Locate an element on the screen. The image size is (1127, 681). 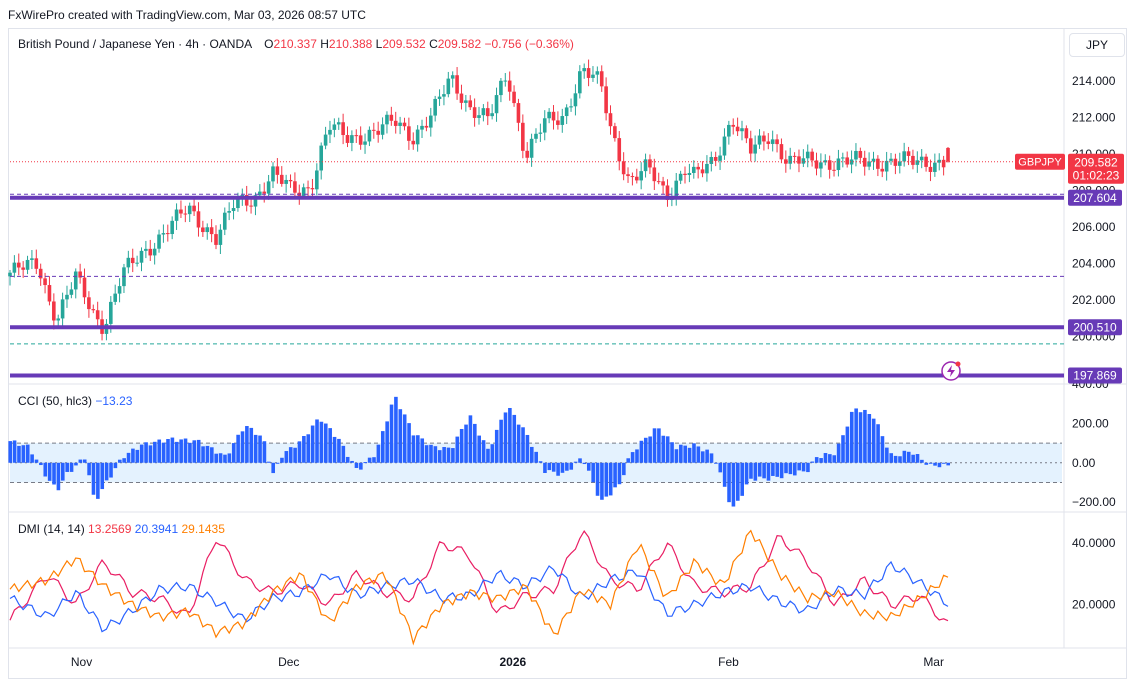
price-axis-tick: 202.000 is located at coordinates (1094, 300).